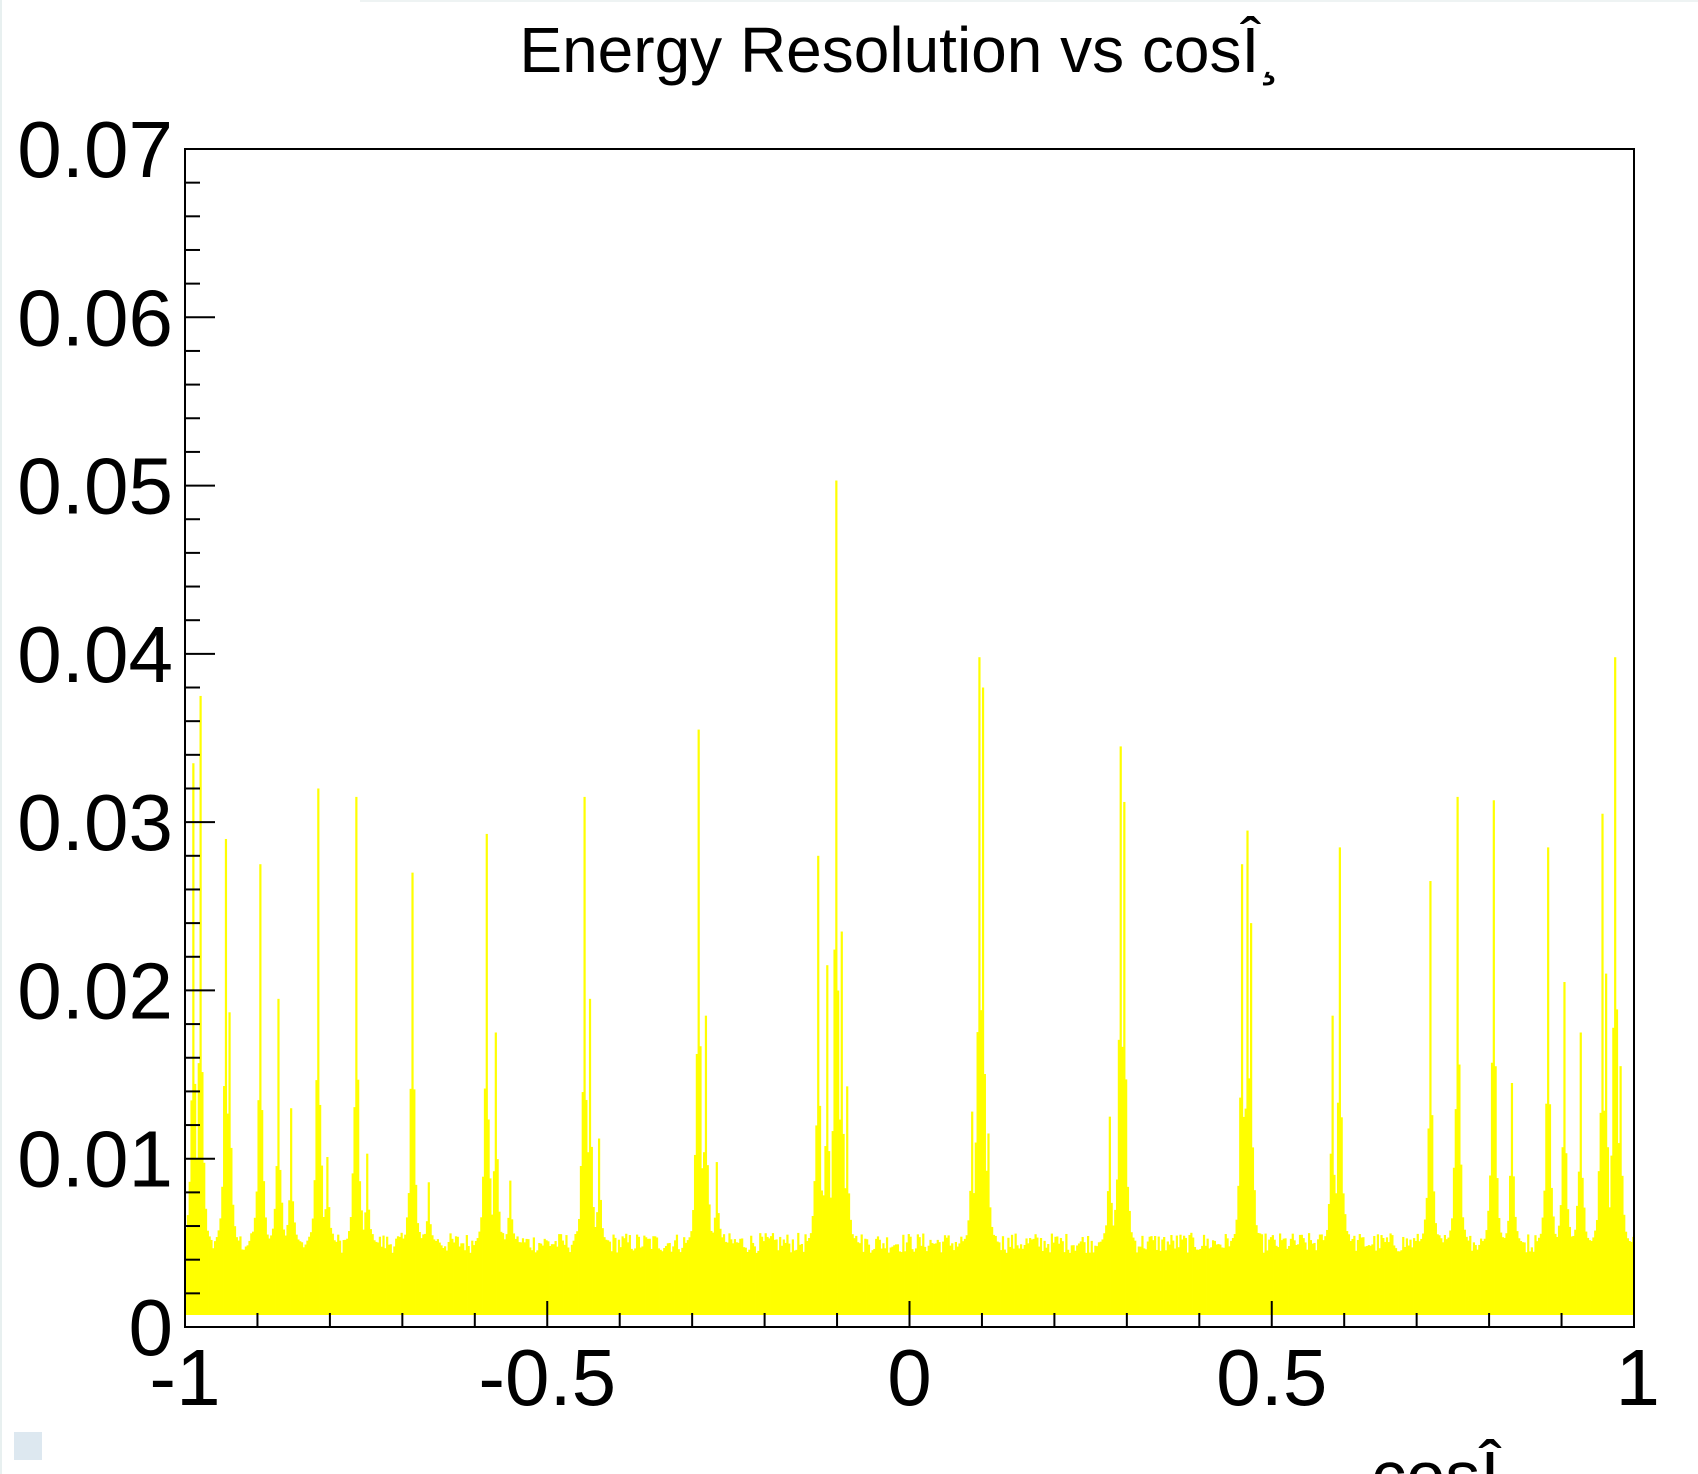 This screenshot has width=1698, height=1474. What do you see at coordinates (1271, 1377) in the screenshot?
I see `x-tick-label: 0.5` at bounding box center [1271, 1377].